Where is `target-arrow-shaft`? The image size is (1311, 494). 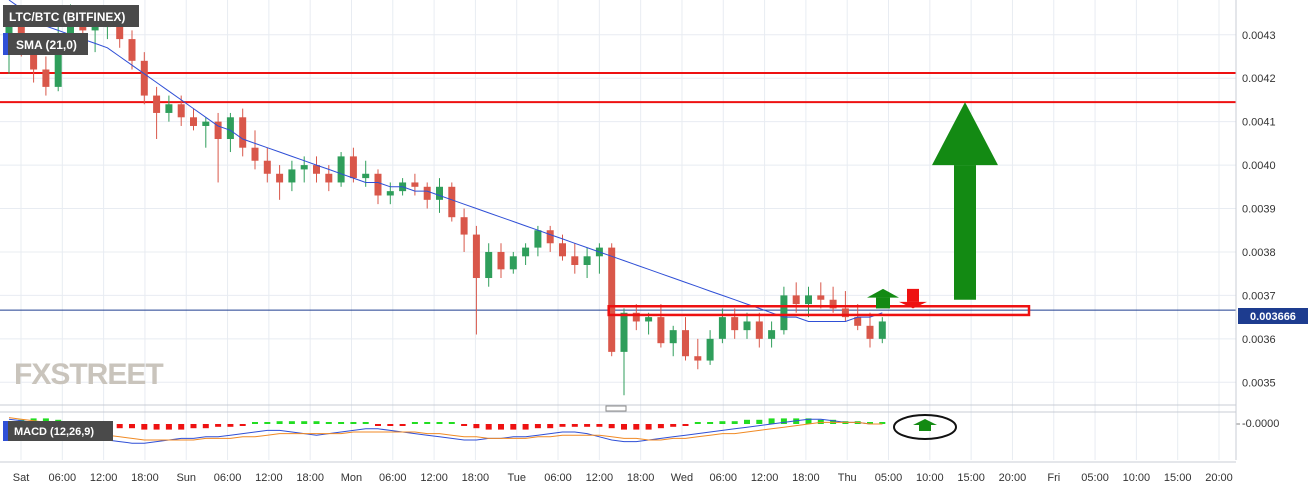
target-arrow-shaft is located at coordinates (965, 232).